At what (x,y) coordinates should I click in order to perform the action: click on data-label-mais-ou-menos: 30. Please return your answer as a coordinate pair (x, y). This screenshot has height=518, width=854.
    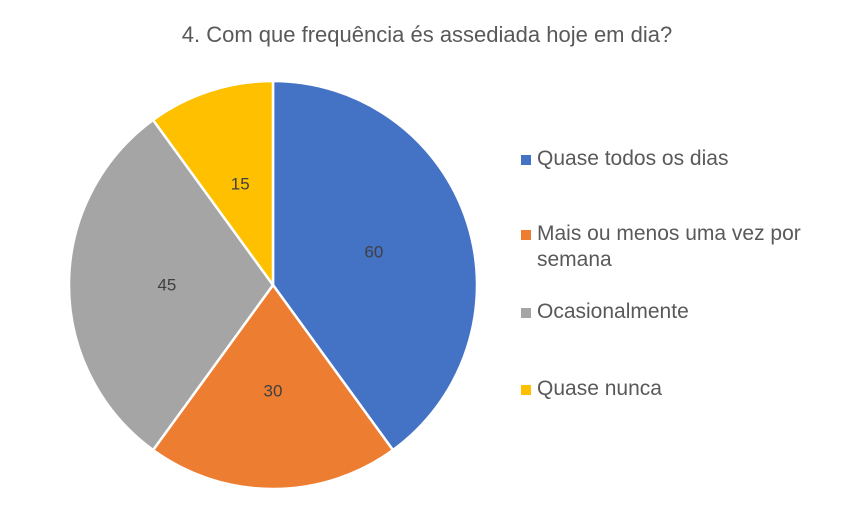
    Looking at the image, I should click on (273, 391).